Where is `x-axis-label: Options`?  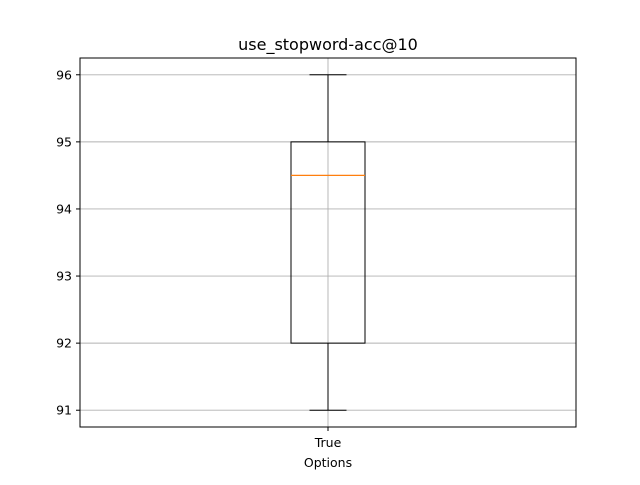 x-axis-label: Options is located at coordinates (328, 462).